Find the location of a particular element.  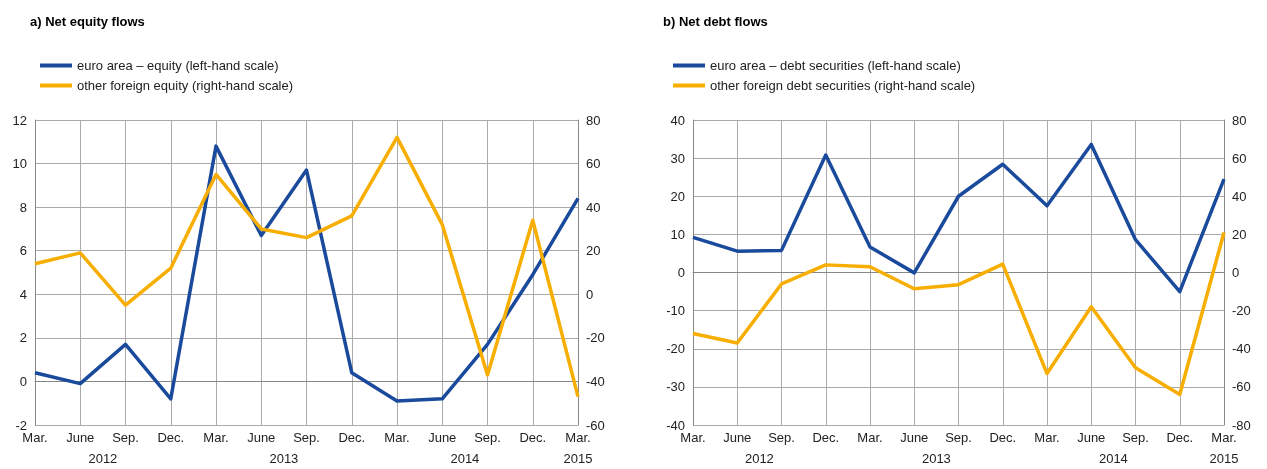

legend-label: euro area – equity (left-hand scale) is located at coordinates (178, 65).